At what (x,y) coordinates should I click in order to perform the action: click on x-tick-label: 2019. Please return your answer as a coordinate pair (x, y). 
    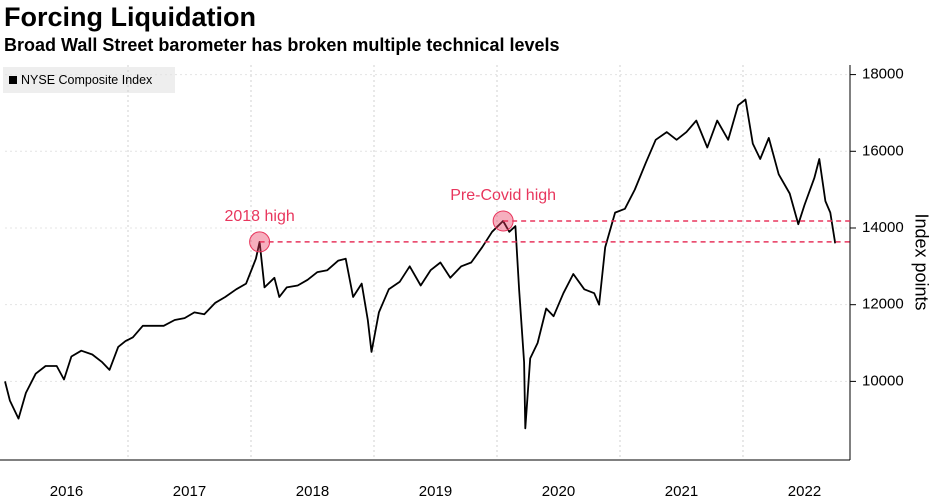
    Looking at the image, I should click on (435, 491).